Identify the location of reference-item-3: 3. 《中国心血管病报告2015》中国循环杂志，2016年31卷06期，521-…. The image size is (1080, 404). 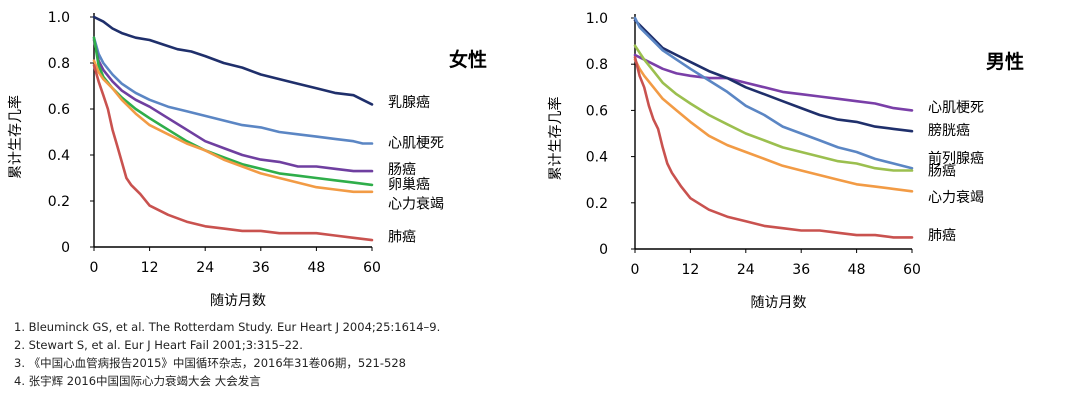
(210, 363).